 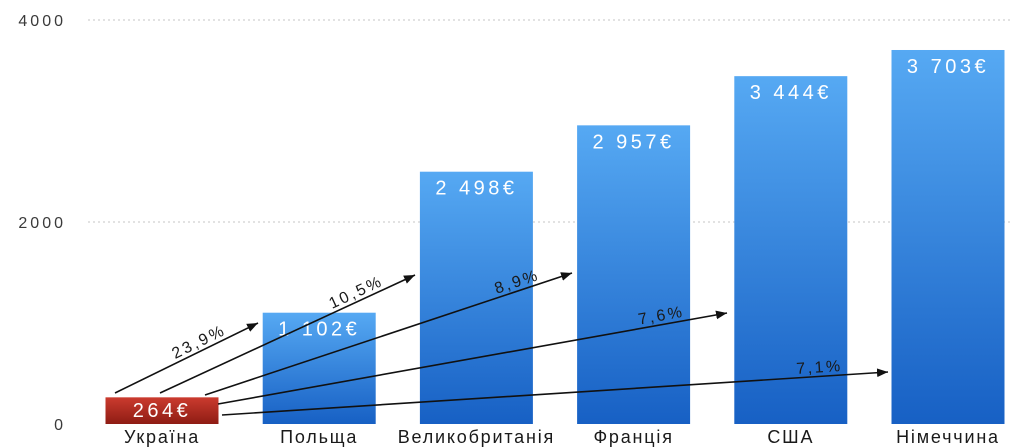 What do you see at coordinates (948, 67) in the screenshot?
I see `value-label-6: 3 703€` at bounding box center [948, 67].